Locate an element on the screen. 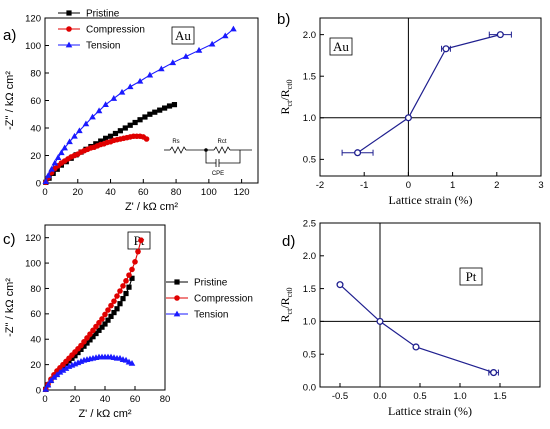  panel-label: c) is located at coordinates (9, 239).